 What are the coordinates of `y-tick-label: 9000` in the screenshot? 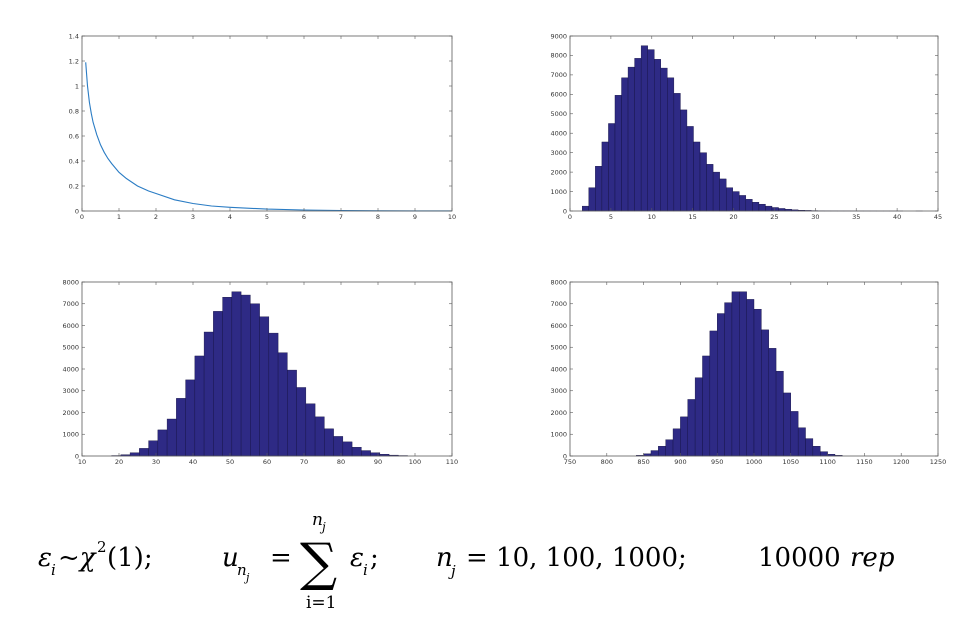 It's located at (558, 36).